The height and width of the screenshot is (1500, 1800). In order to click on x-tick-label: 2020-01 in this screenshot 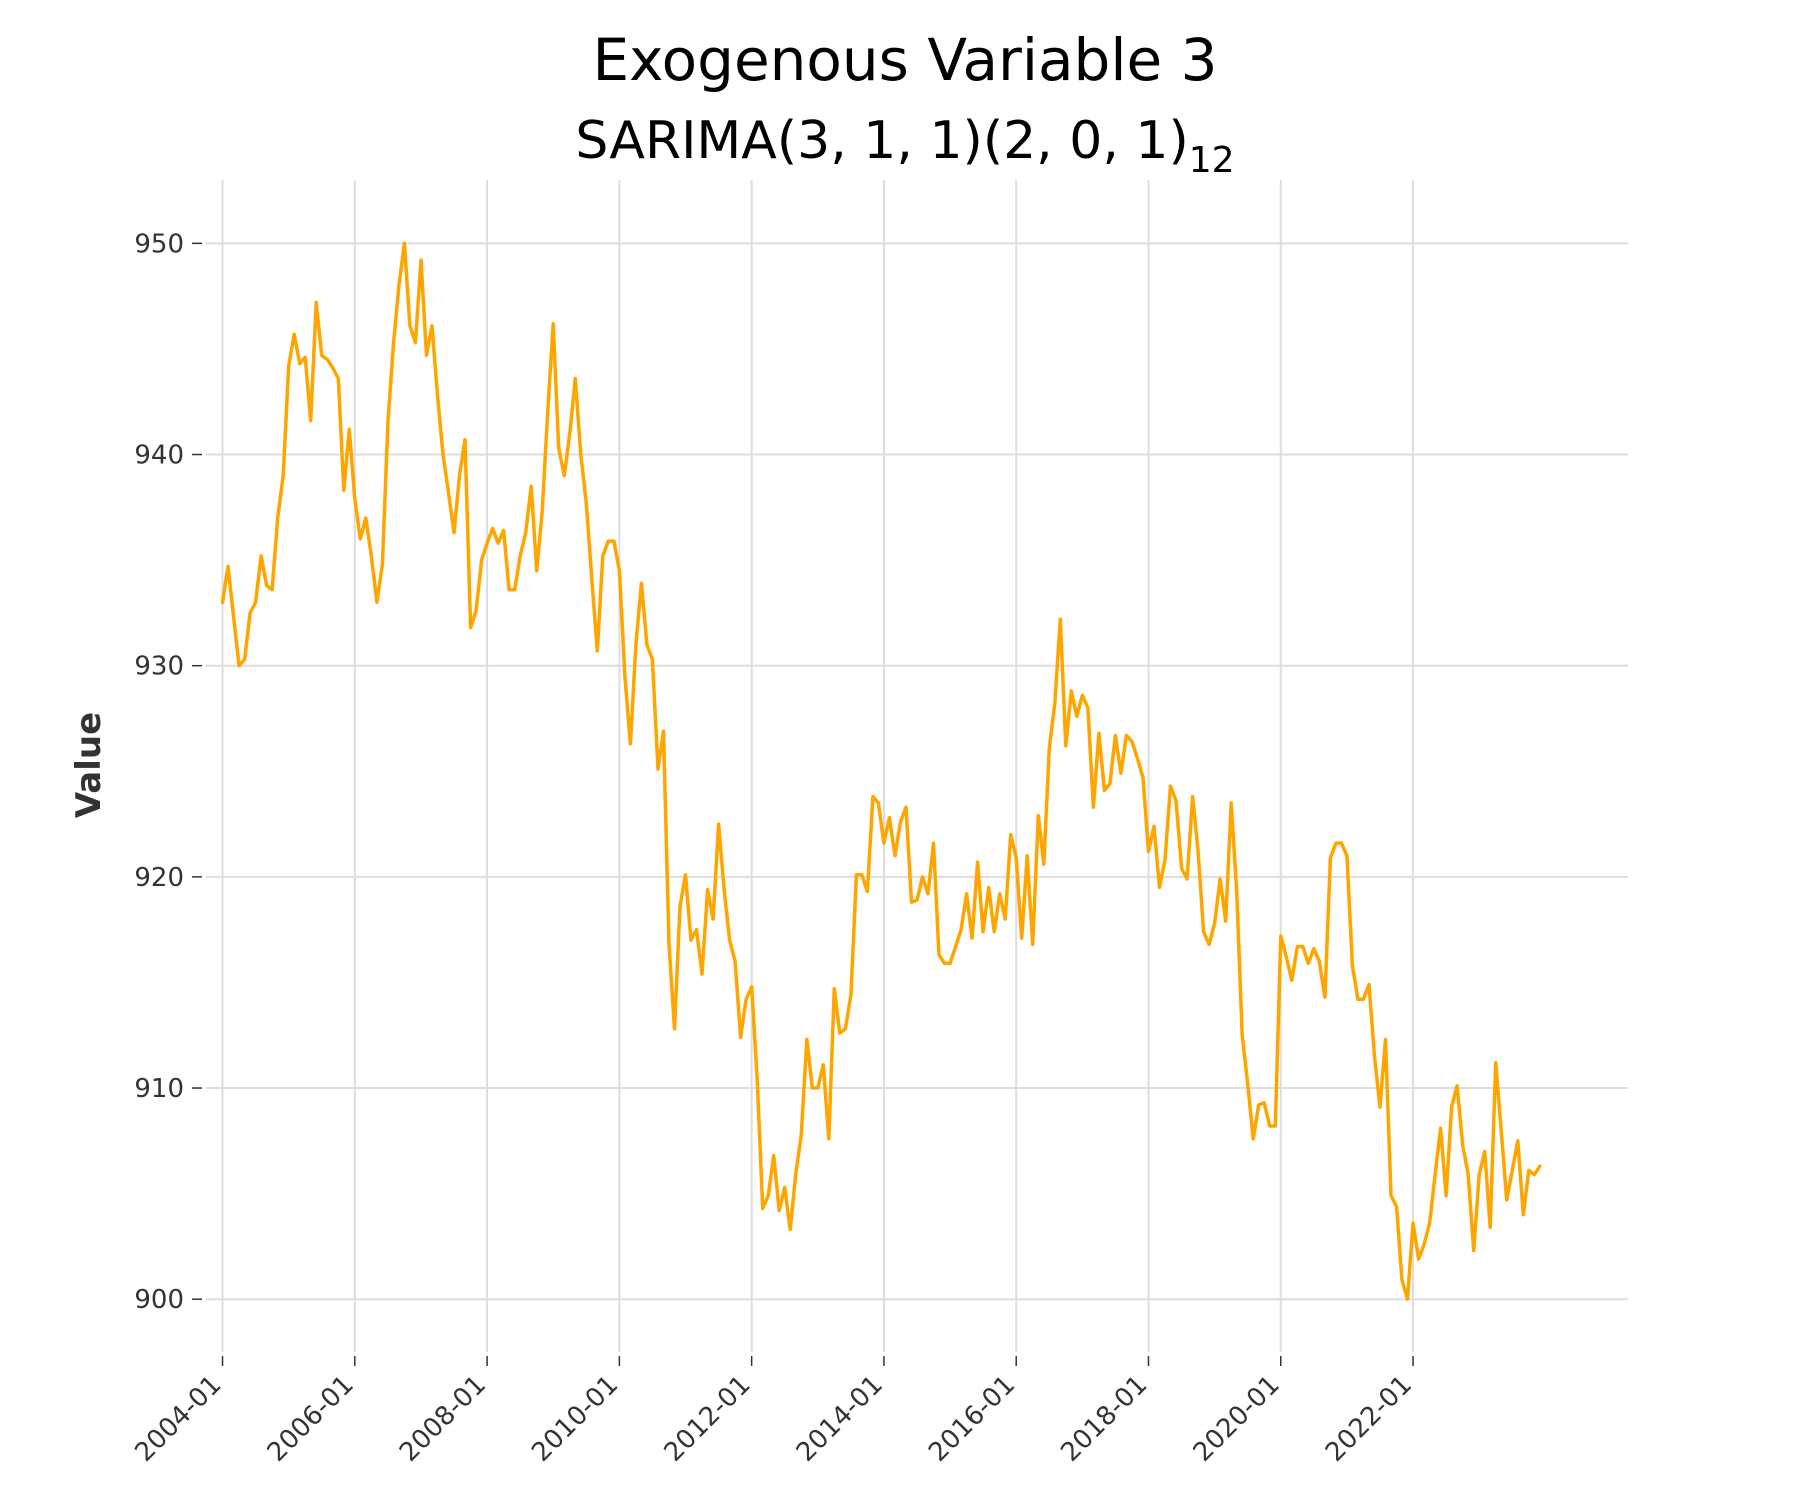, I will do `click(1237, 1419)`.